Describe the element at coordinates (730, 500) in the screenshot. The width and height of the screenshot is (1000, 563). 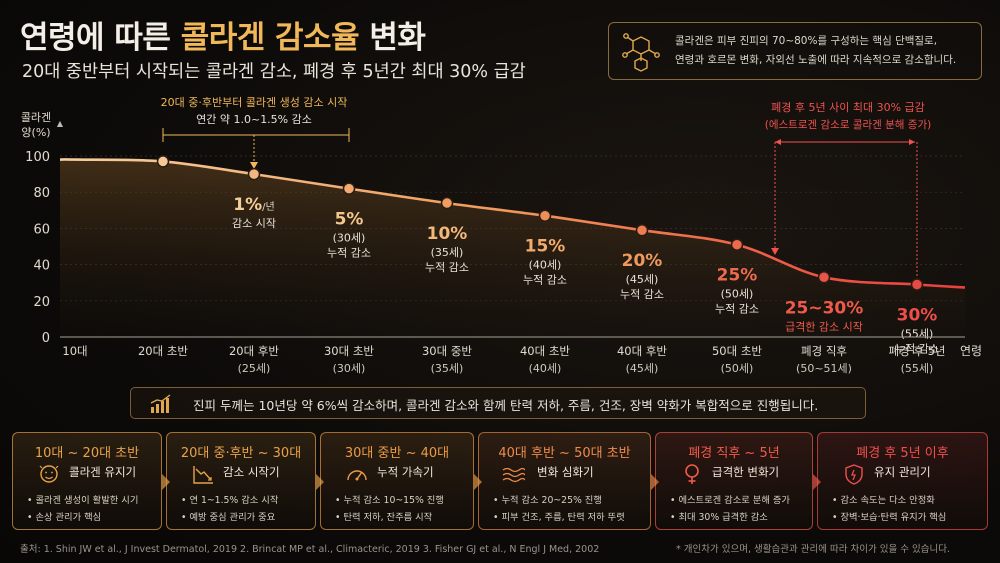
I see `stage-bullet: • 에스트로겐 감소로 분해 증가` at that location.